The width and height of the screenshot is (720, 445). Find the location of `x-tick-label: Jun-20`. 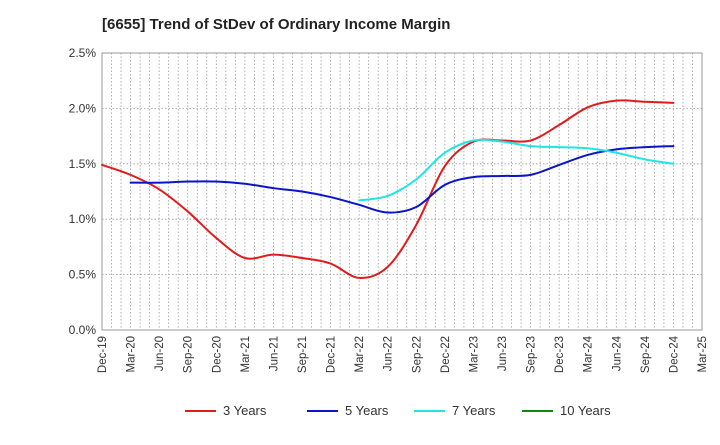

x-tick-label: Jun-20 is located at coordinates (160, 353).